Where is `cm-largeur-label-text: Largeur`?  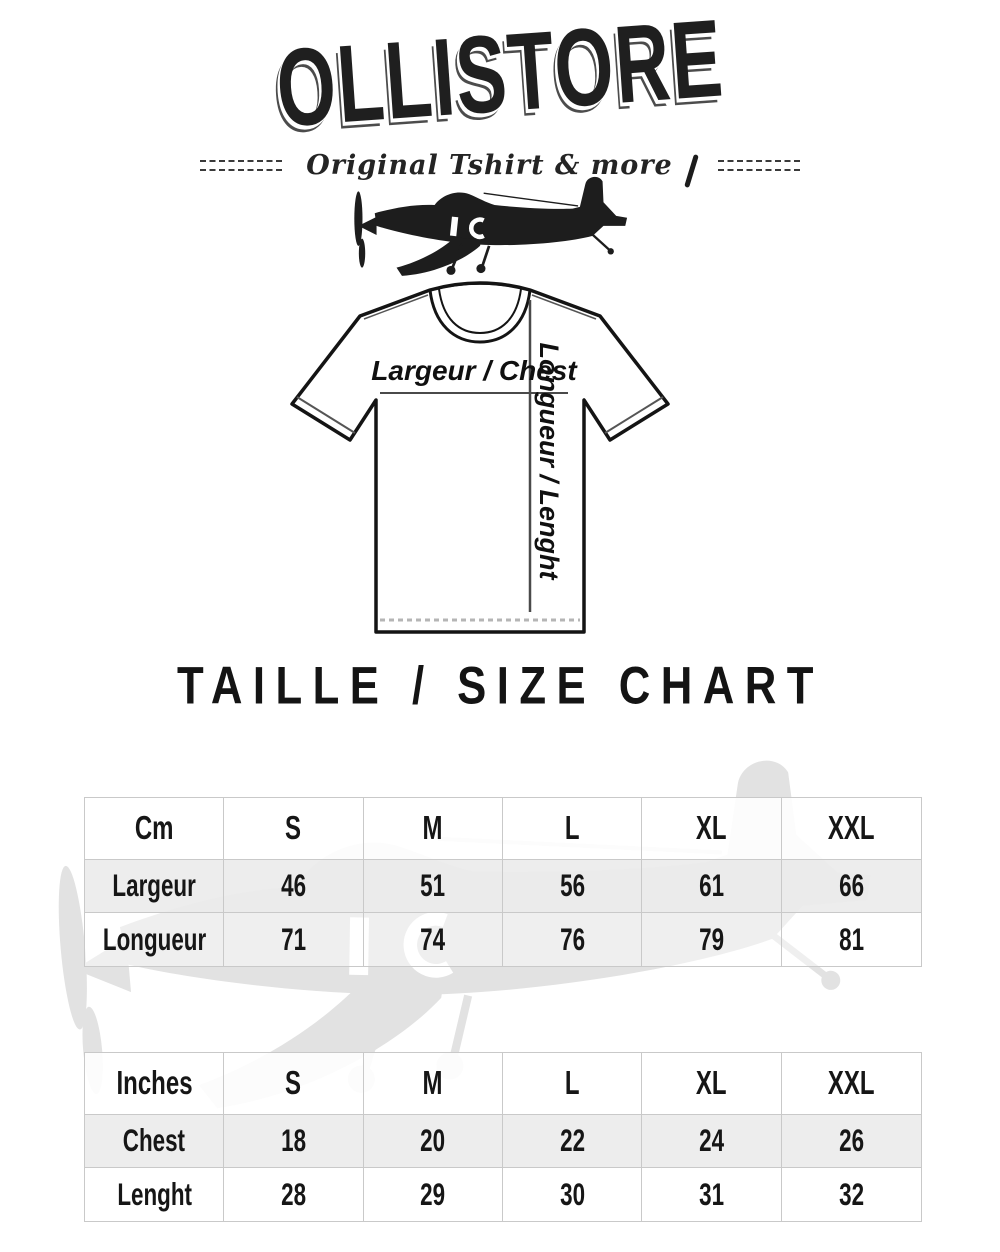
cm-largeur-label-text: Largeur is located at coordinates (154, 885).